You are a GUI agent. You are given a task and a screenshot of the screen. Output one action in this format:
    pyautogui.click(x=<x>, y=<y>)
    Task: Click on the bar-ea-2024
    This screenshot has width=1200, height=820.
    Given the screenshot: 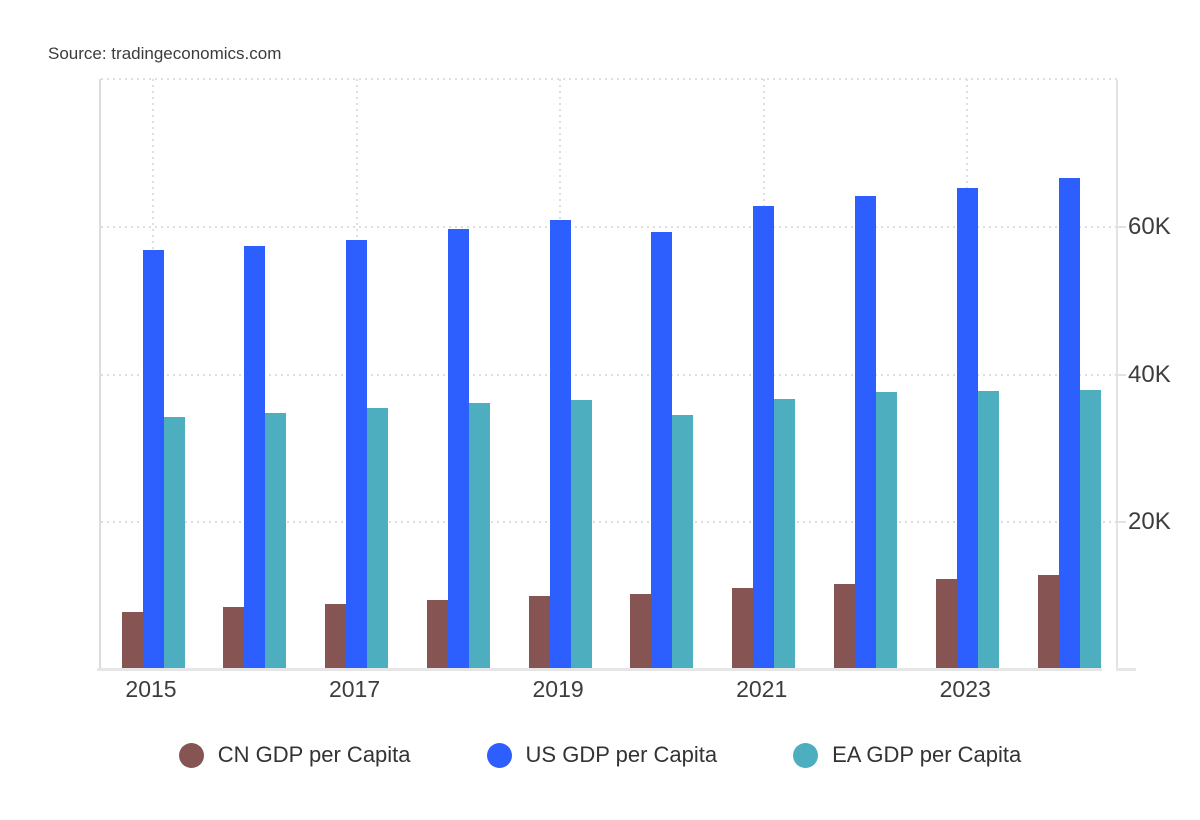 What is the action you would take?
    pyautogui.click(x=1090, y=530)
    